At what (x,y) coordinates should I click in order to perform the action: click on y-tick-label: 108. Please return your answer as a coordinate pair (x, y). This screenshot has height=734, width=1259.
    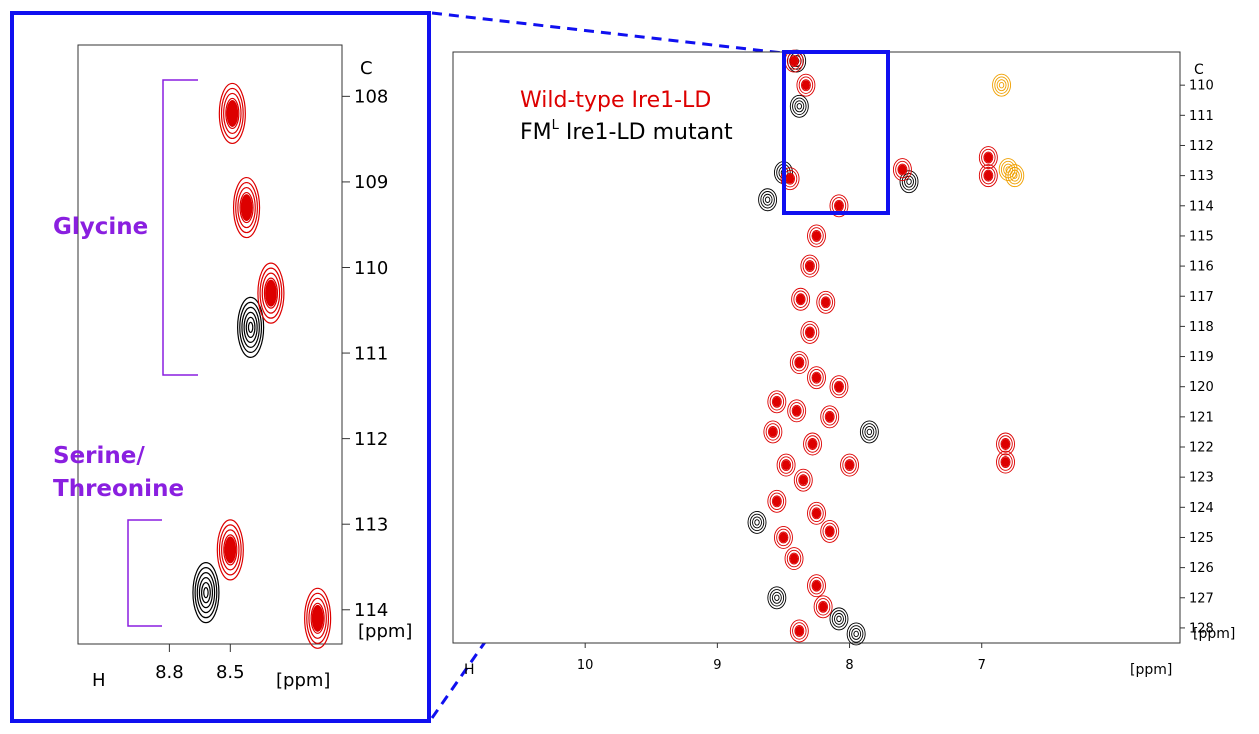
    Looking at the image, I should click on (371, 97).